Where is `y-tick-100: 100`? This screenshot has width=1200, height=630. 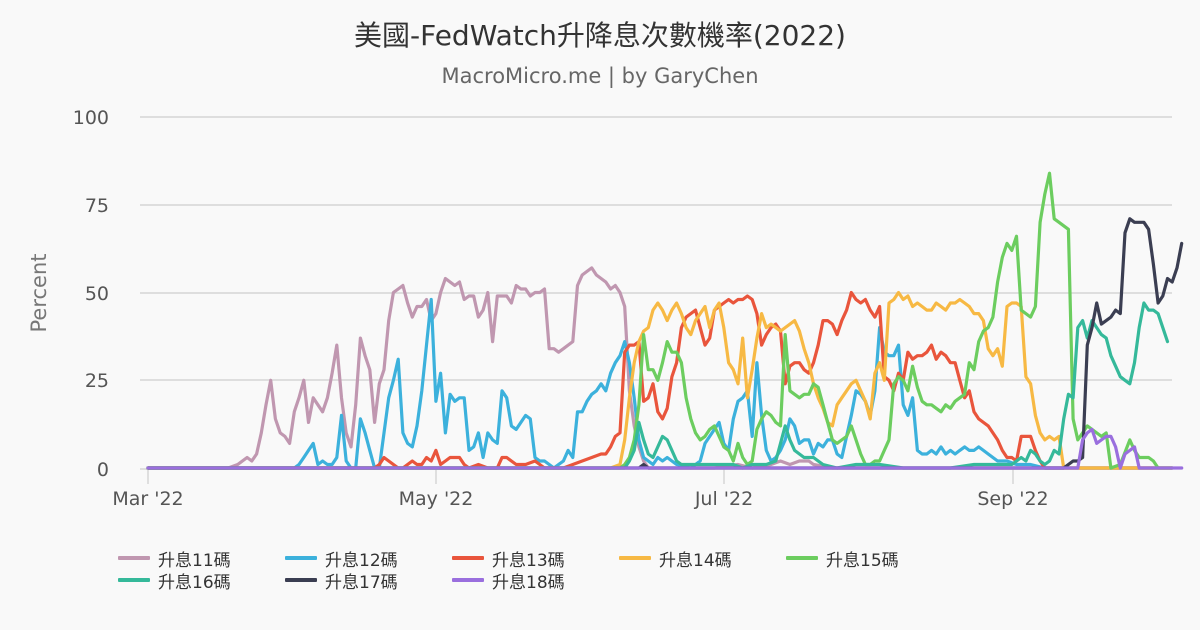 y-tick-100: 100 is located at coordinates (91, 118).